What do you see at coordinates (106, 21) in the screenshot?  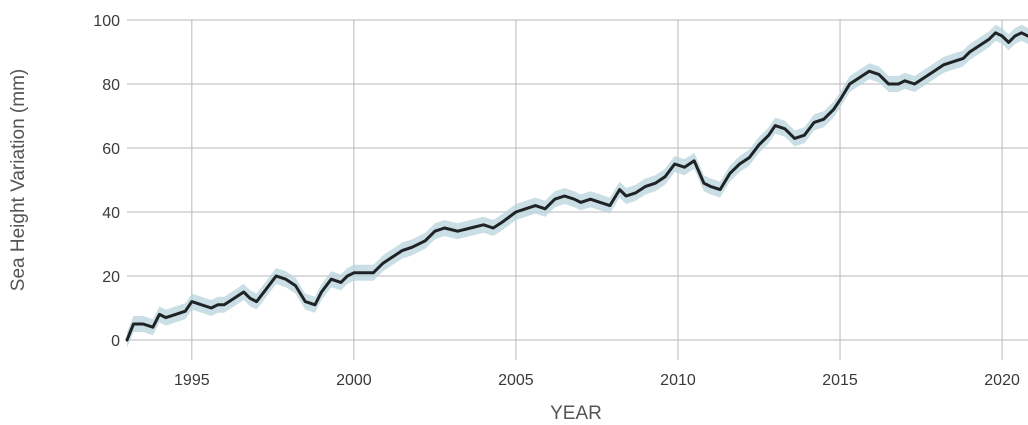 I see `y-tick-label: 100` at bounding box center [106, 21].